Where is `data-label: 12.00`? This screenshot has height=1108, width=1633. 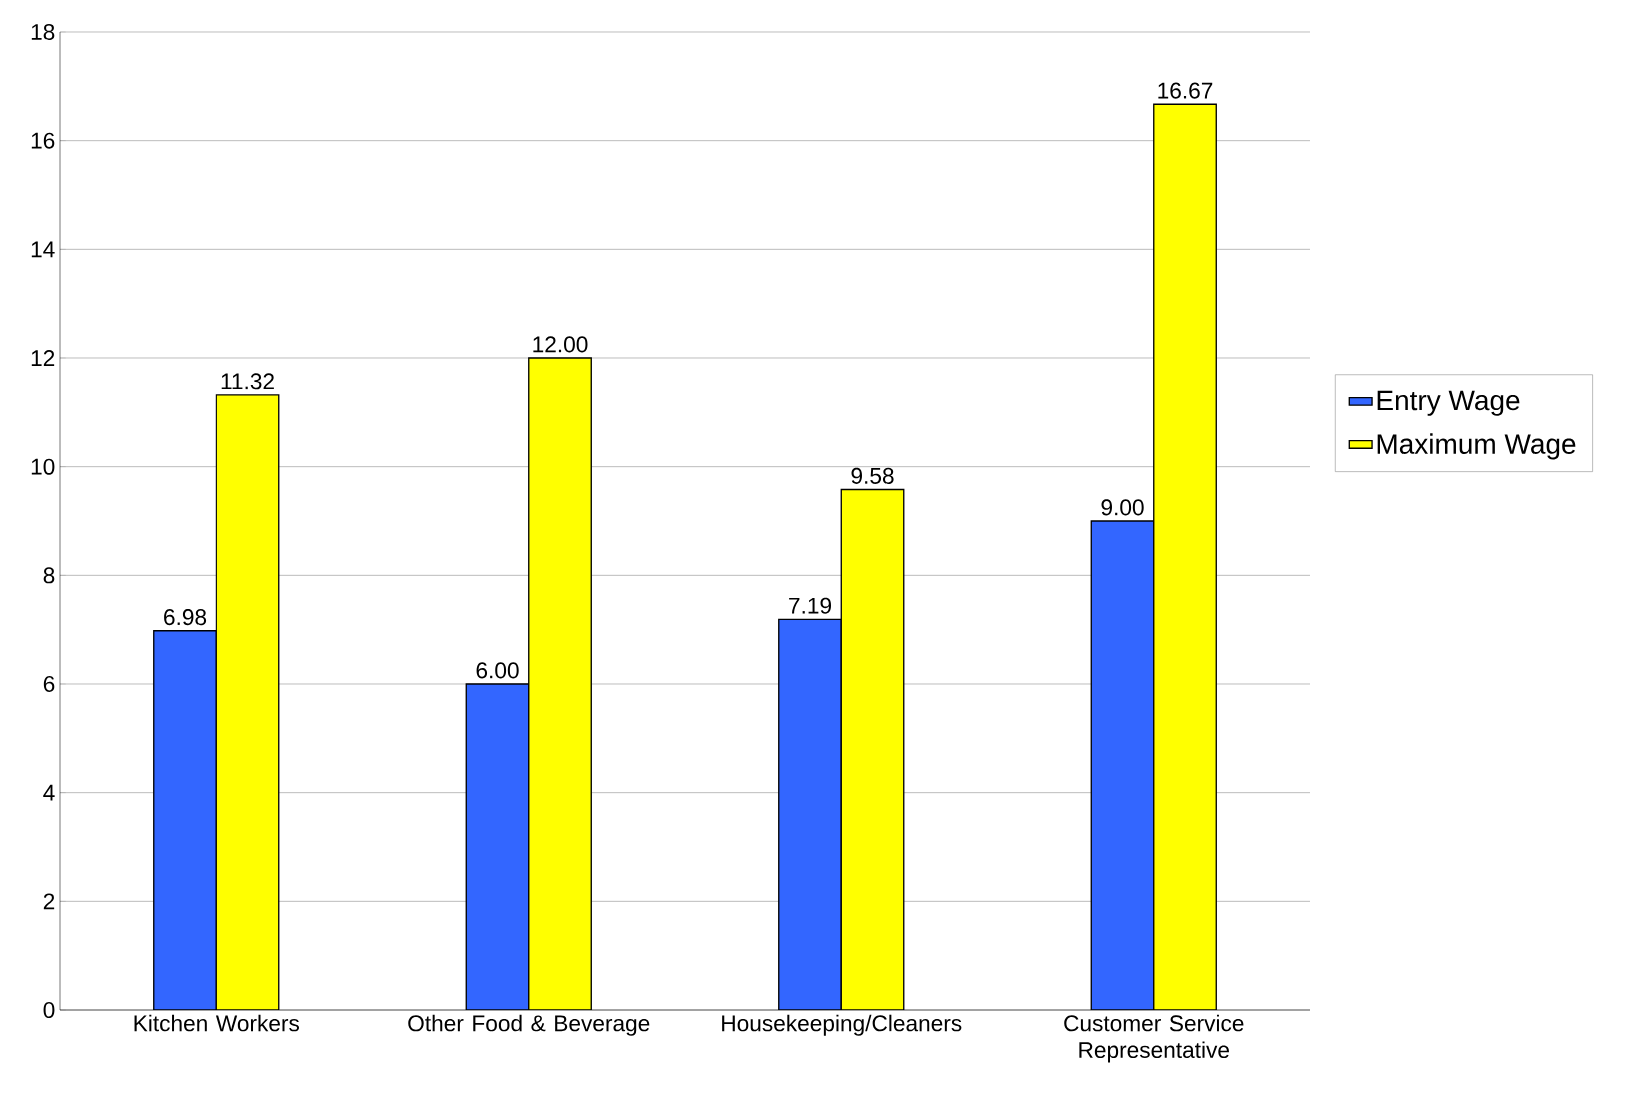
data-label: 12.00 is located at coordinates (560, 344).